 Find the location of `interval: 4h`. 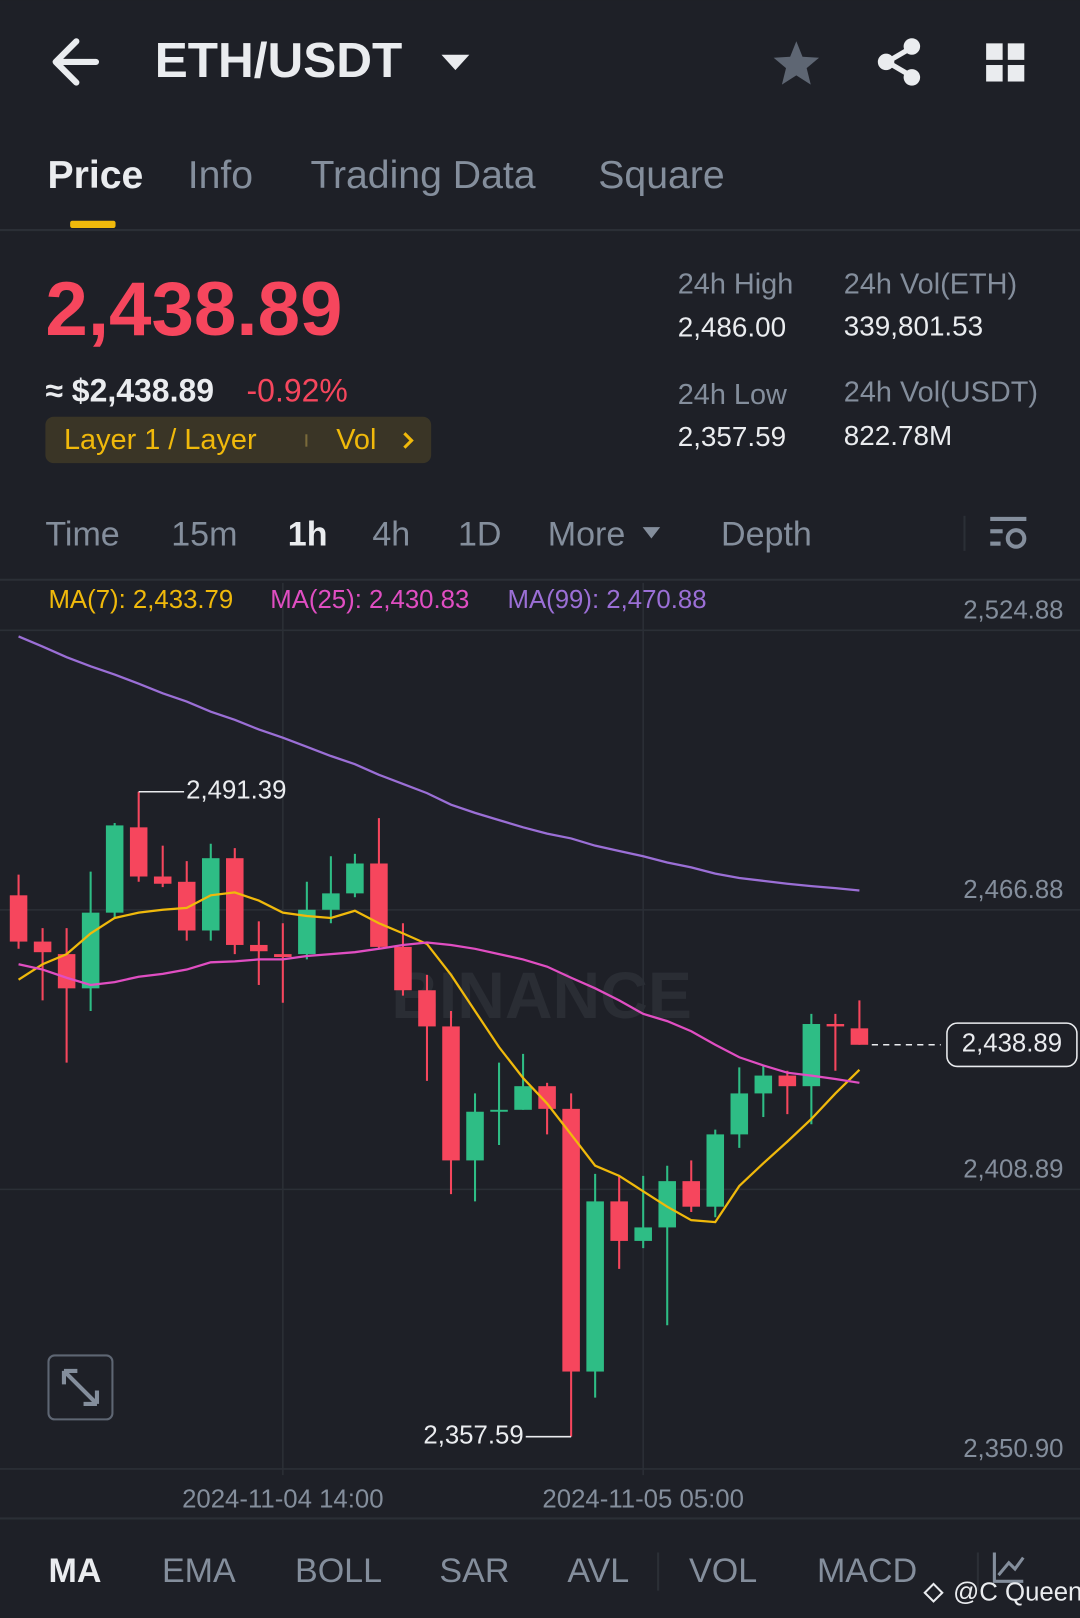

interval: 4h is located at coordinates (391, 534).